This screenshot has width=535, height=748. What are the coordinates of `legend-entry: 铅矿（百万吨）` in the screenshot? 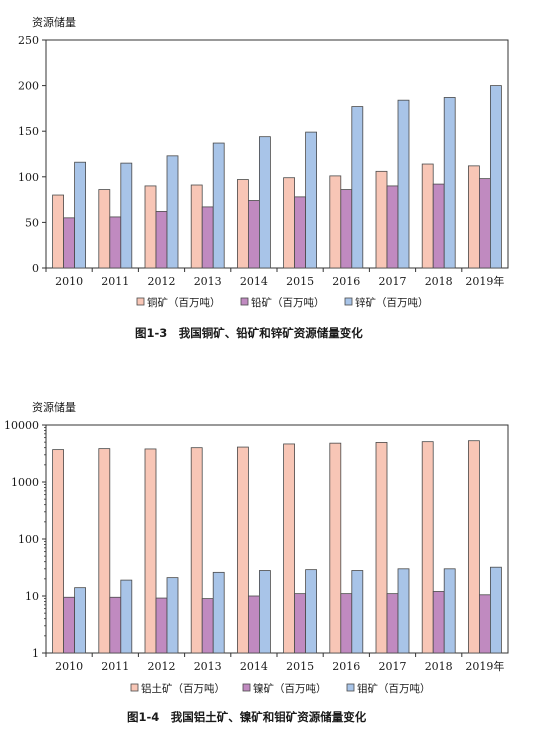 It's located at (288, 302).